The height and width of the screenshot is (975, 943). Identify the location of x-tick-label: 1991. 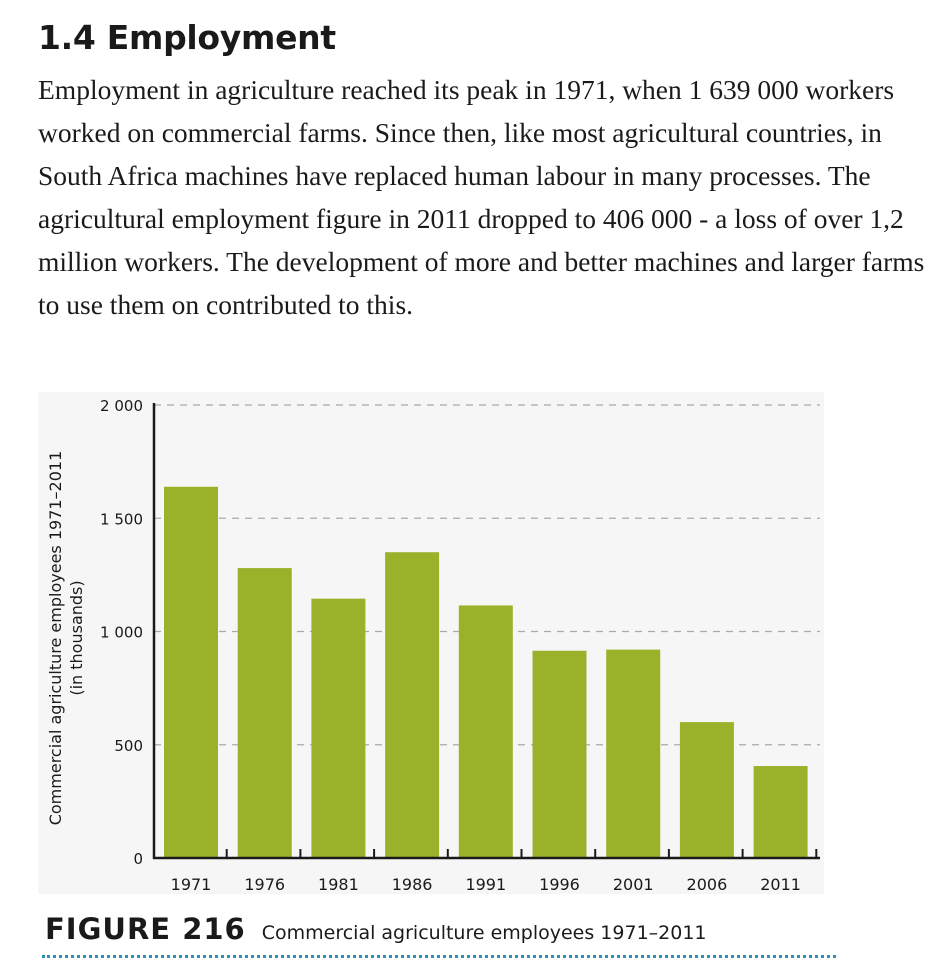
(485, 884).